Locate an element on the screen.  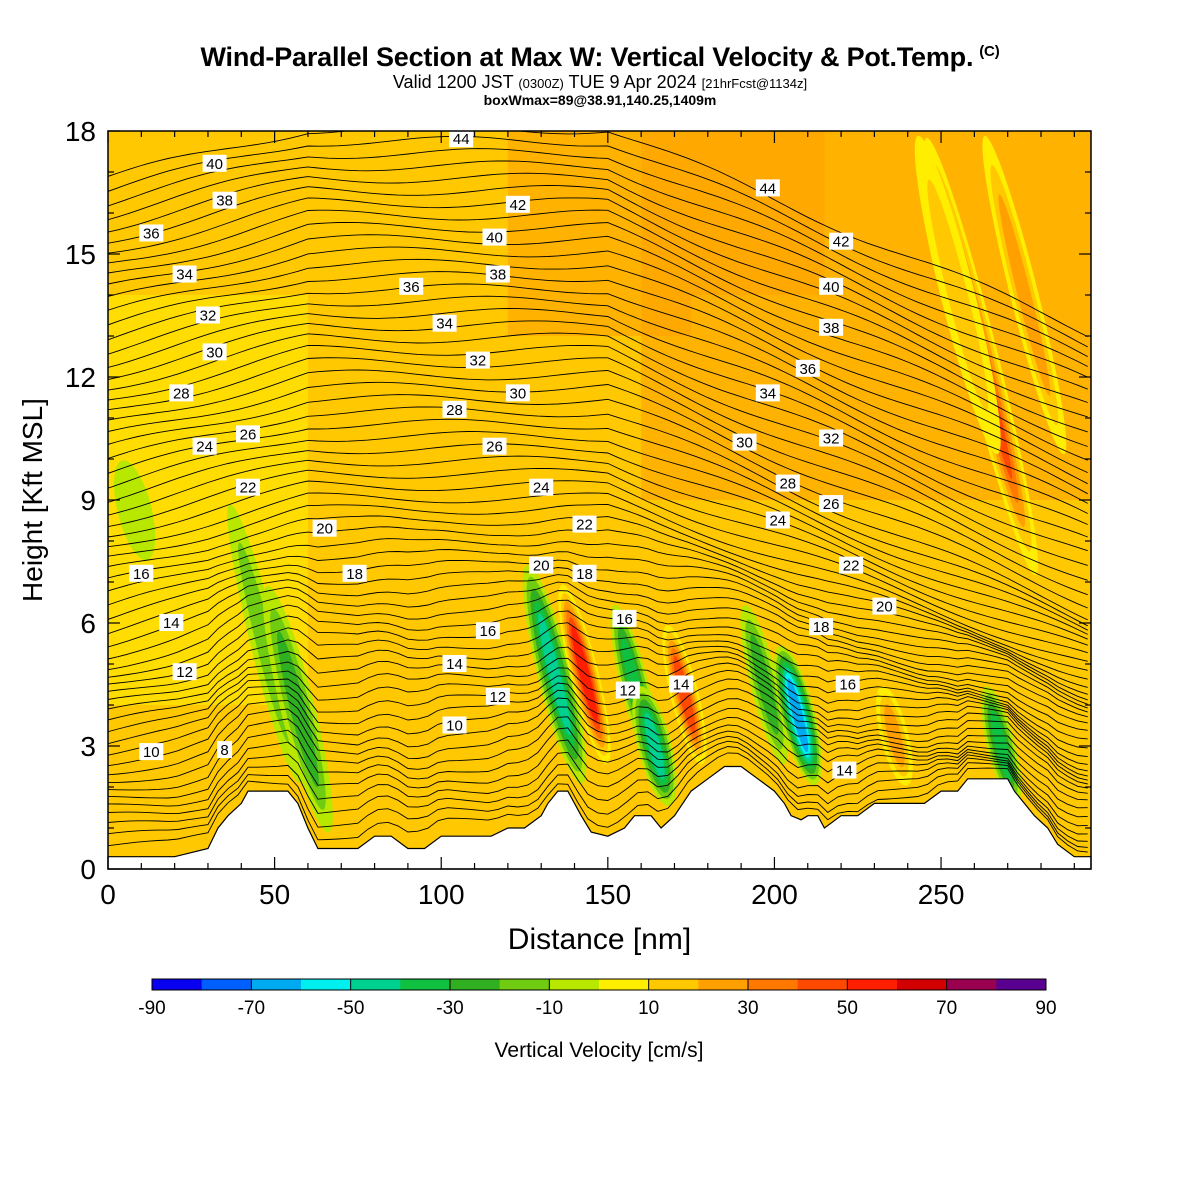
theta-label-text: 36 is located at coordinates (151, 234).